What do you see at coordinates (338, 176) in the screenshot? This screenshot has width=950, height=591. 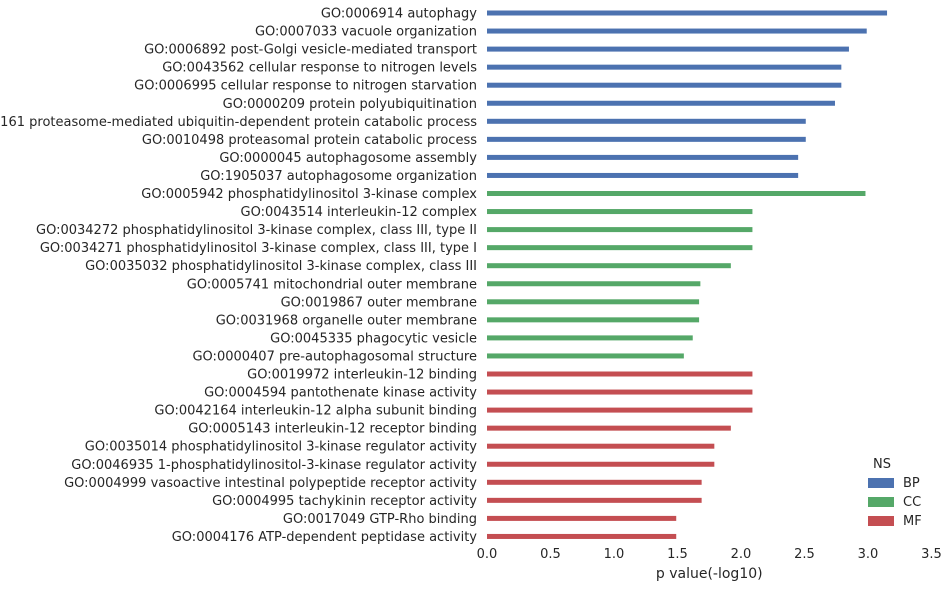 I see `category-label: GO:1905037 autophagosome organization` at bounding box center [338, 176].